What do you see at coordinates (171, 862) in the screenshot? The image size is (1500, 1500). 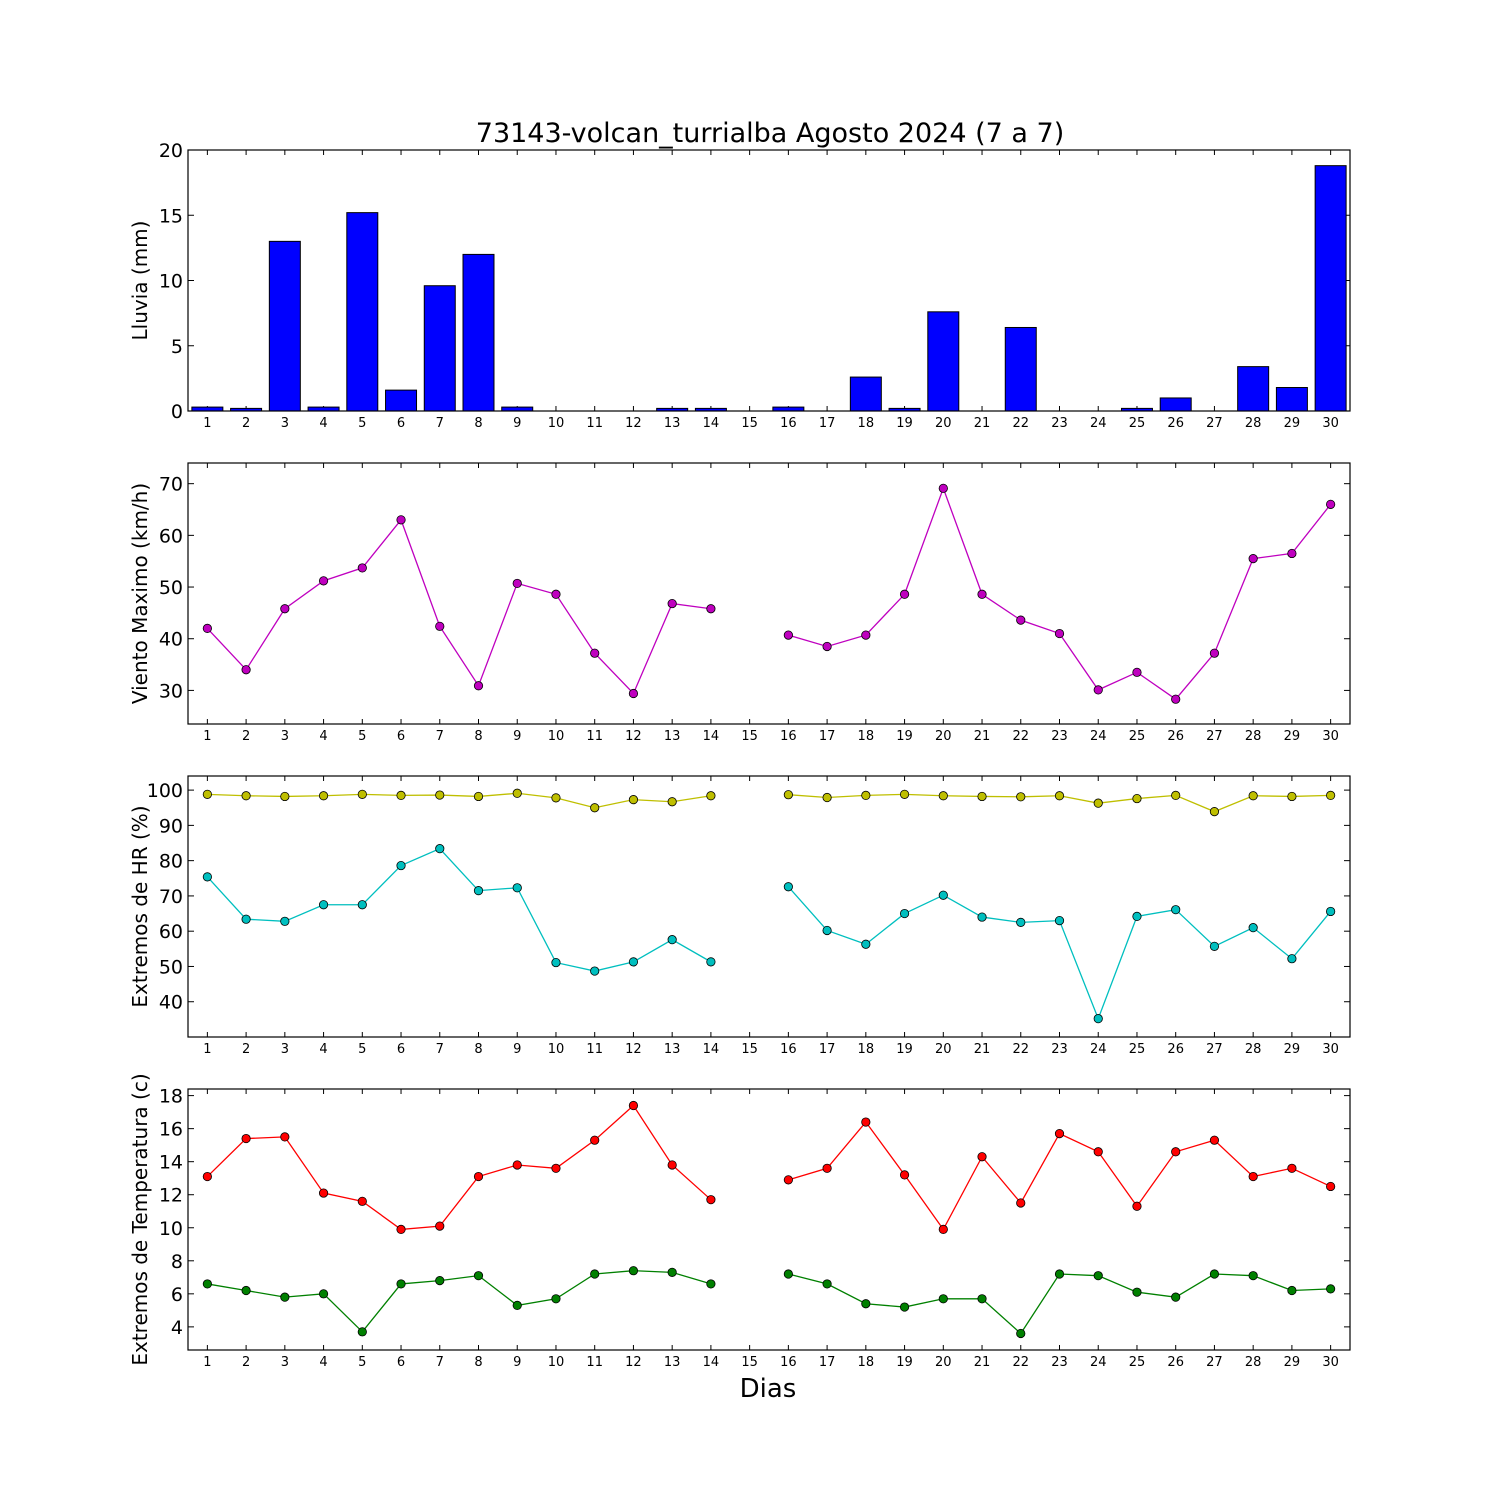 I see `y-tick-label: 80` at bounding box center [171, 862].